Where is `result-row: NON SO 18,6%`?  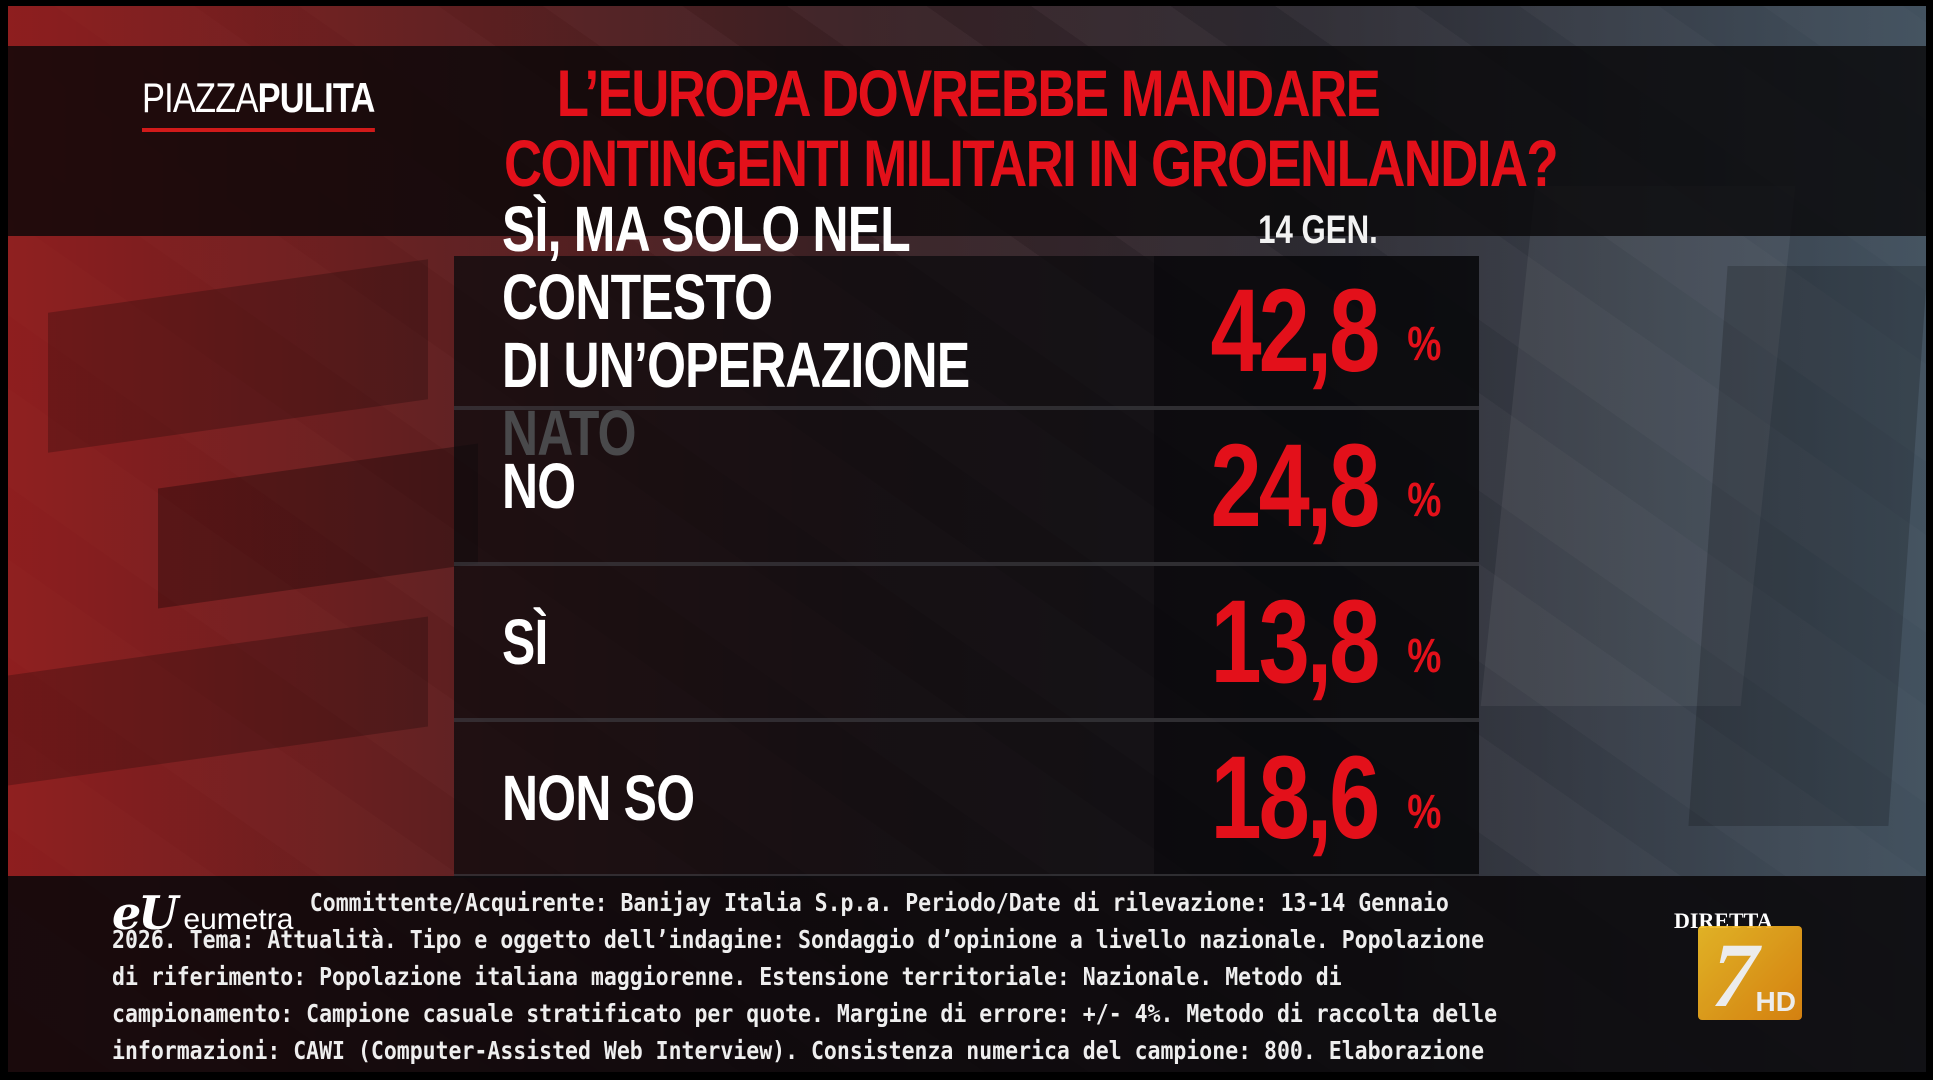 result-row: NON SO 18,6% is located at coordinates (966, 800).